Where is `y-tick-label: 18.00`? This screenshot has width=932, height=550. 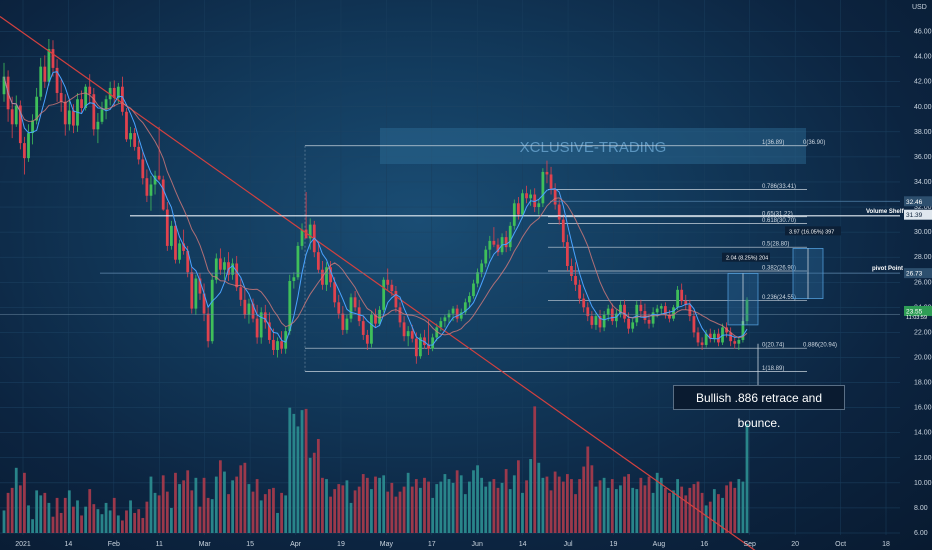 y-tick-label: 18.00 is located at coordinates (923, 383).